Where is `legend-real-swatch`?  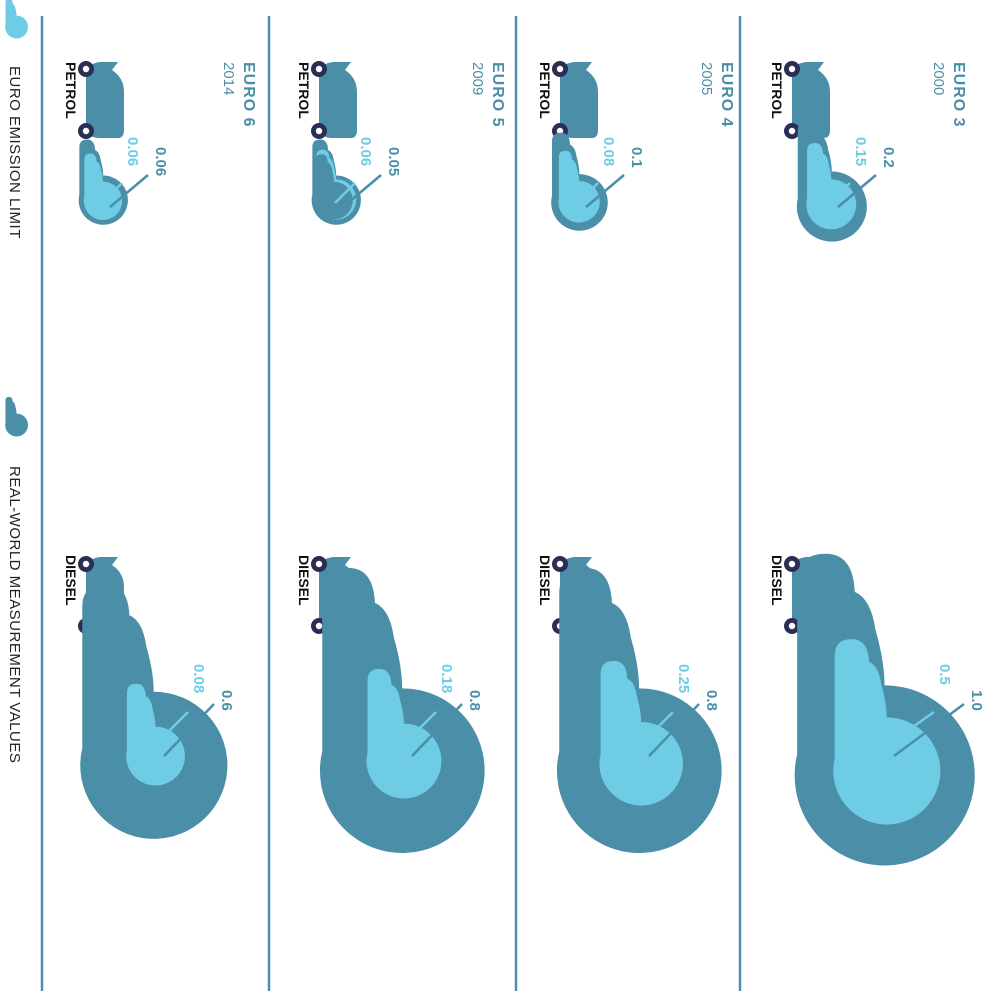 legend-real-swatch is located at coordinates (17, 416).